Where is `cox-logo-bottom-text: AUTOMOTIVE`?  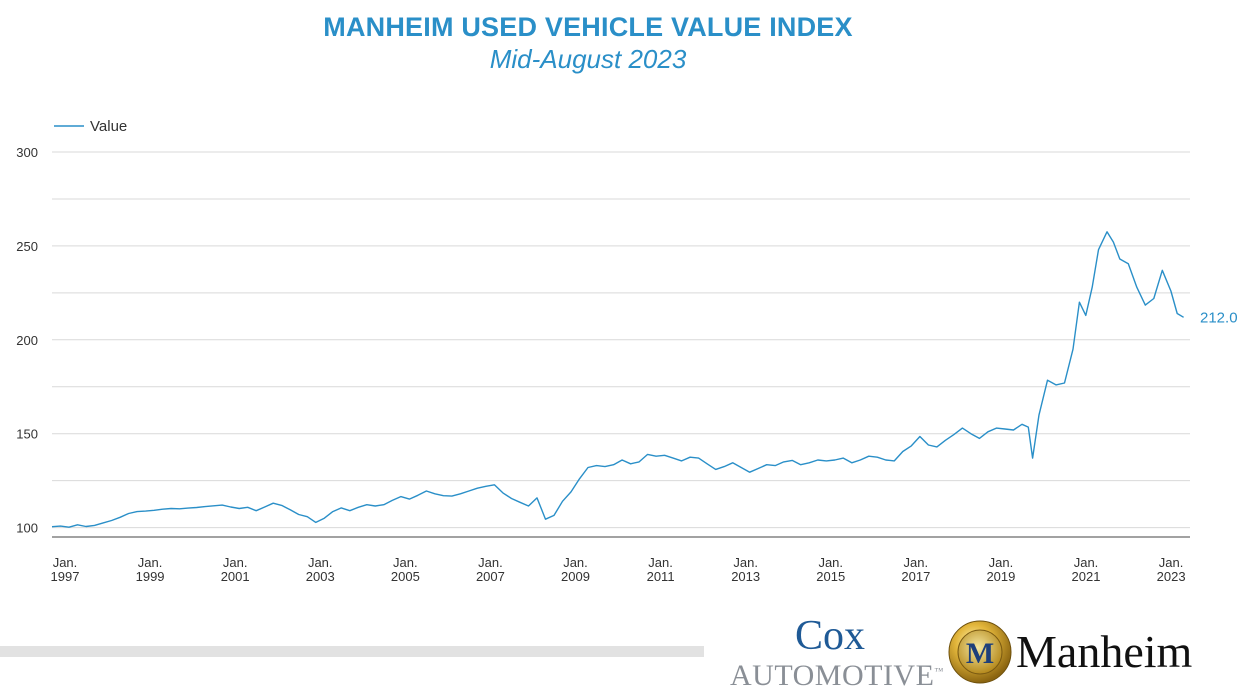
cox-logo-bottom-text: AUTOMOTIVE is located at coordinates (832, 675).